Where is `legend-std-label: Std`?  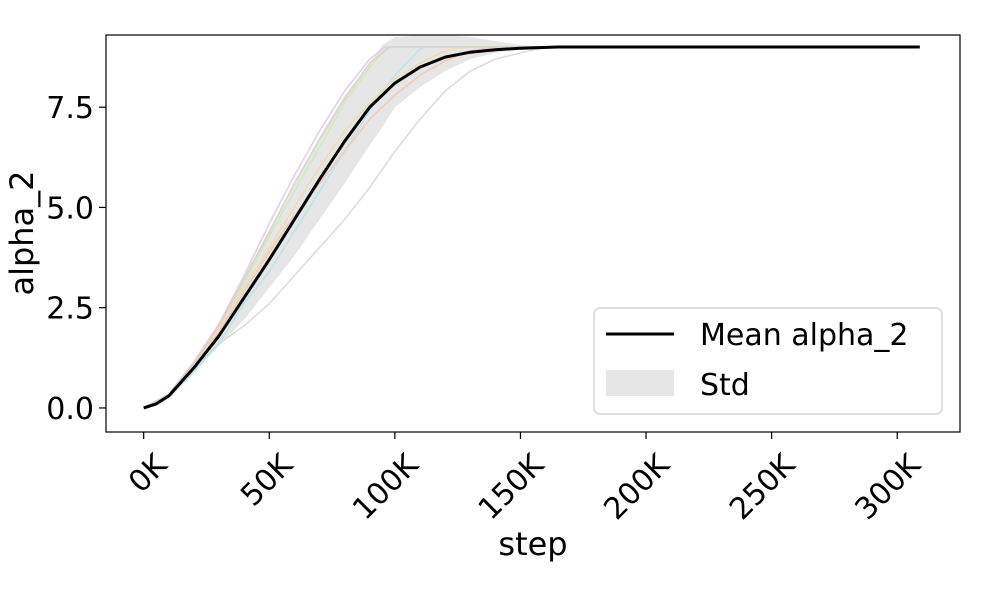 legend-std-label: Std is located at coordinates (725, 385).